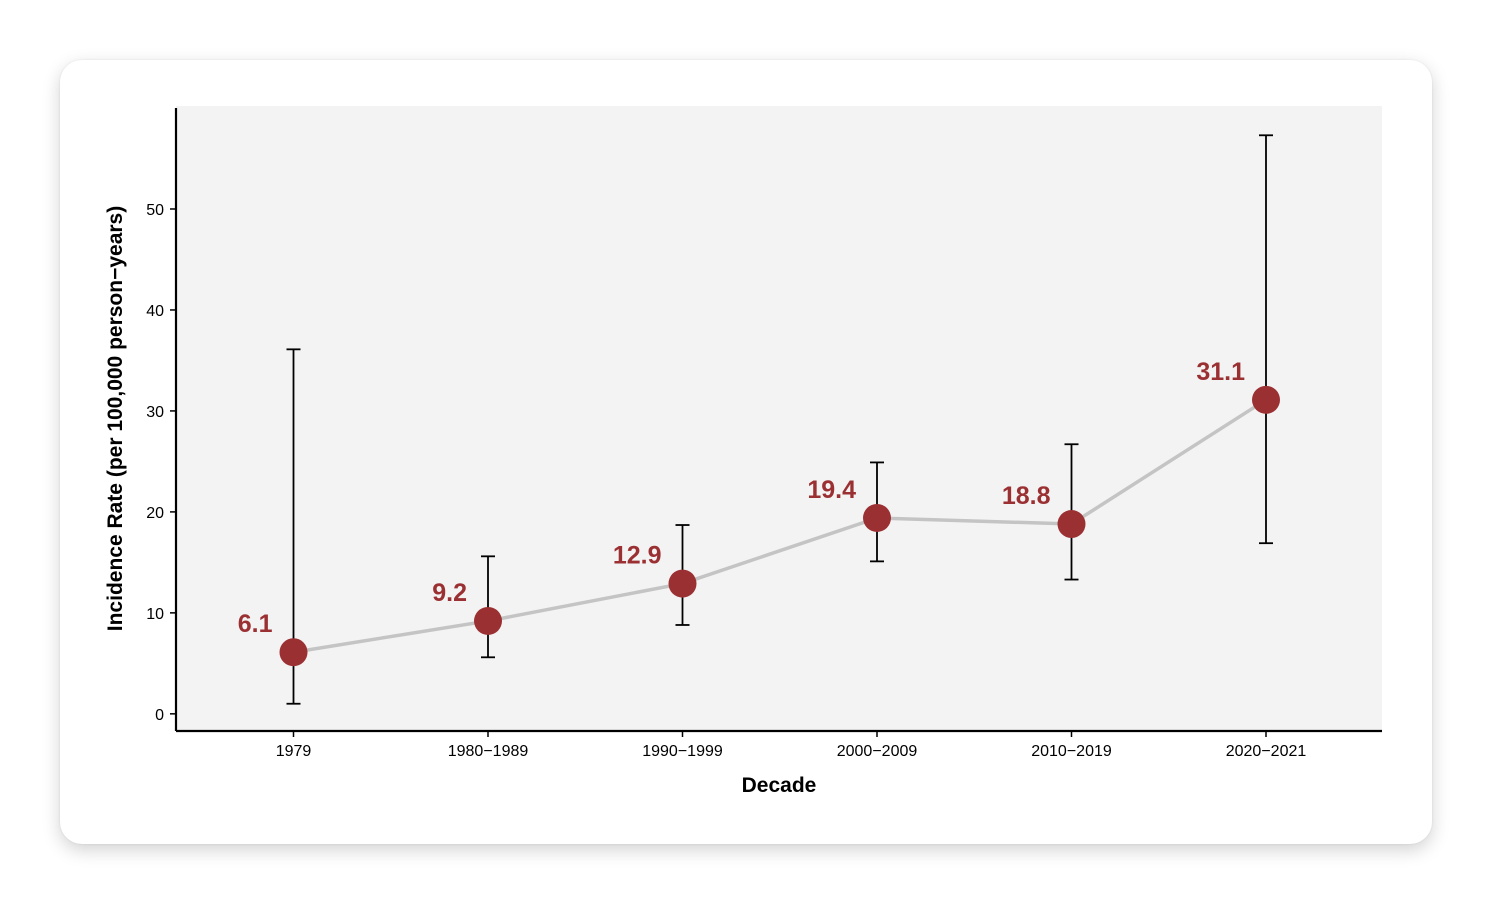 The width and height of the screenshot is (1492, 904). I want to click on data-label: 6.1, so click(255, 624).